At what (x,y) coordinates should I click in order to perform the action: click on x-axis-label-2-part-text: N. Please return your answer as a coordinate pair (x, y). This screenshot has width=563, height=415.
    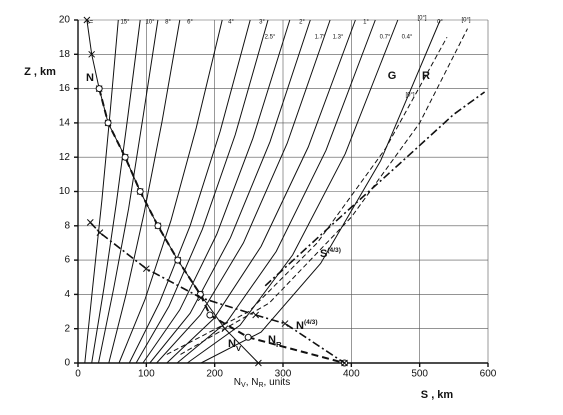
    Looking at the image, I should click on (237, 382).